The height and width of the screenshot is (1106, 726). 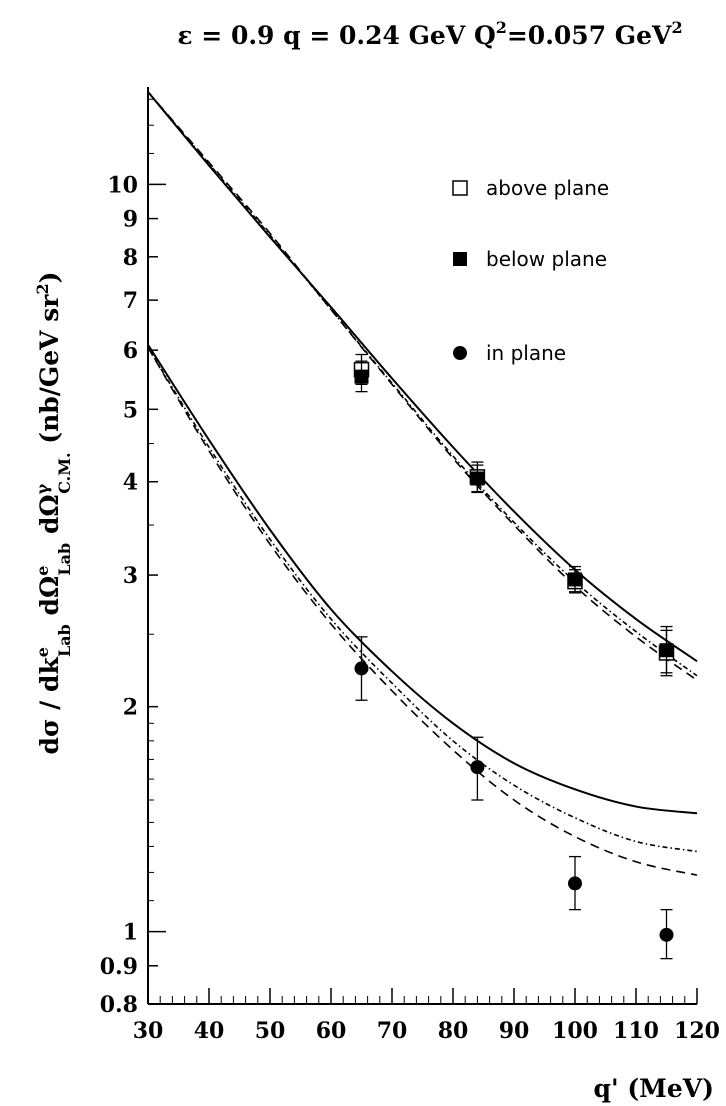 What do you see at coordinates (654, 1088) in the screenshot?
I see `x-axis-title: q' (MeV)` at bounding box center [654, 1088].